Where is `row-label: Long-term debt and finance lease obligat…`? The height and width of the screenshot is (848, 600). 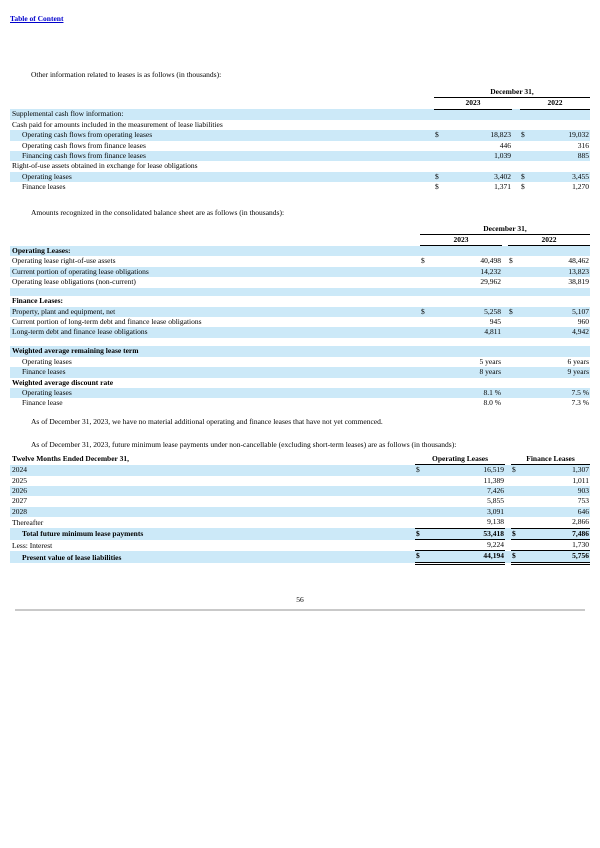
row-label: Long-term debt and finance lease obligat… is located at coordinates (80, 332).